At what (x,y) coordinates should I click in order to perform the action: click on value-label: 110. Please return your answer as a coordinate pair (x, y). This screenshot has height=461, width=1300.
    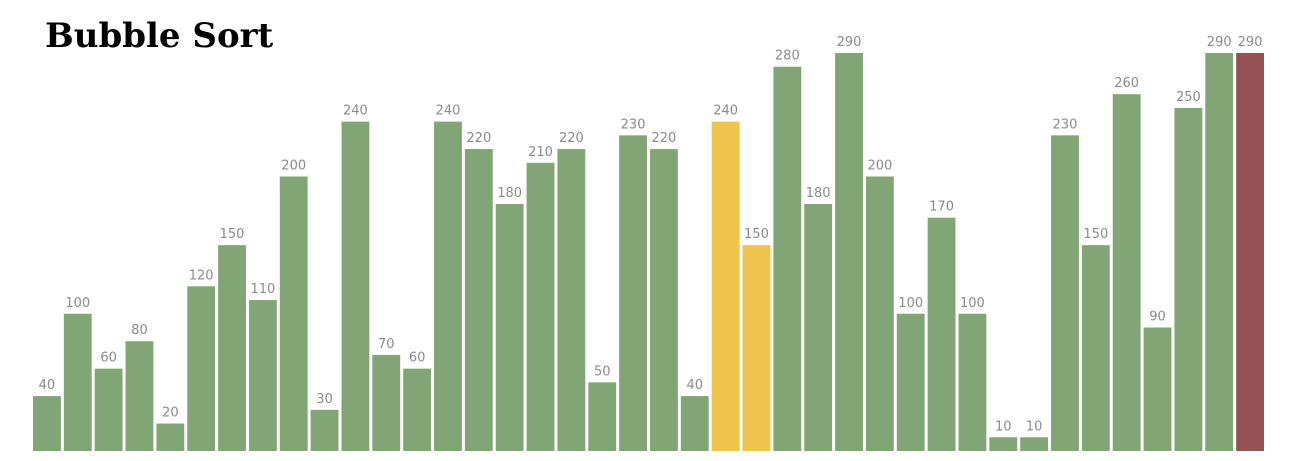
    Looking at the image, I should click on (262, 289).